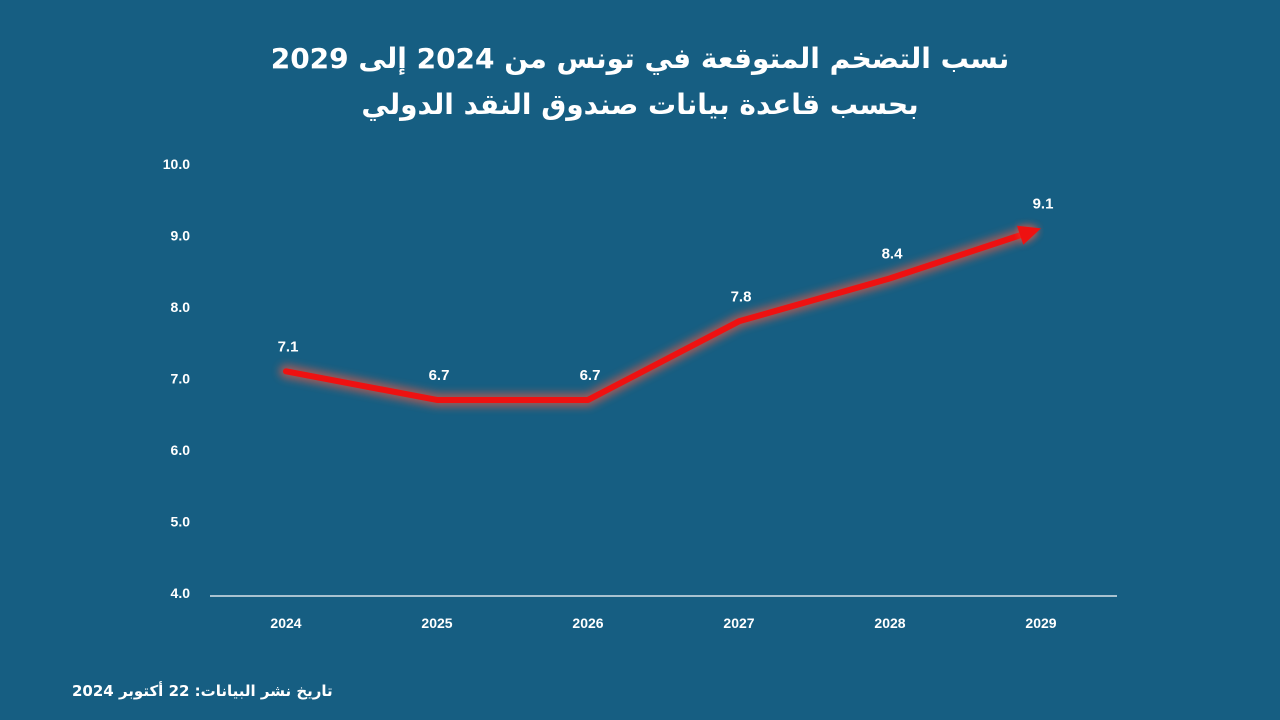 Image resolution: width=1280 pixels, height=720 pixels. Describe the element at coordinates (181, 236) in the screenshot. I see `y-tick-label: 9.0` at that location.